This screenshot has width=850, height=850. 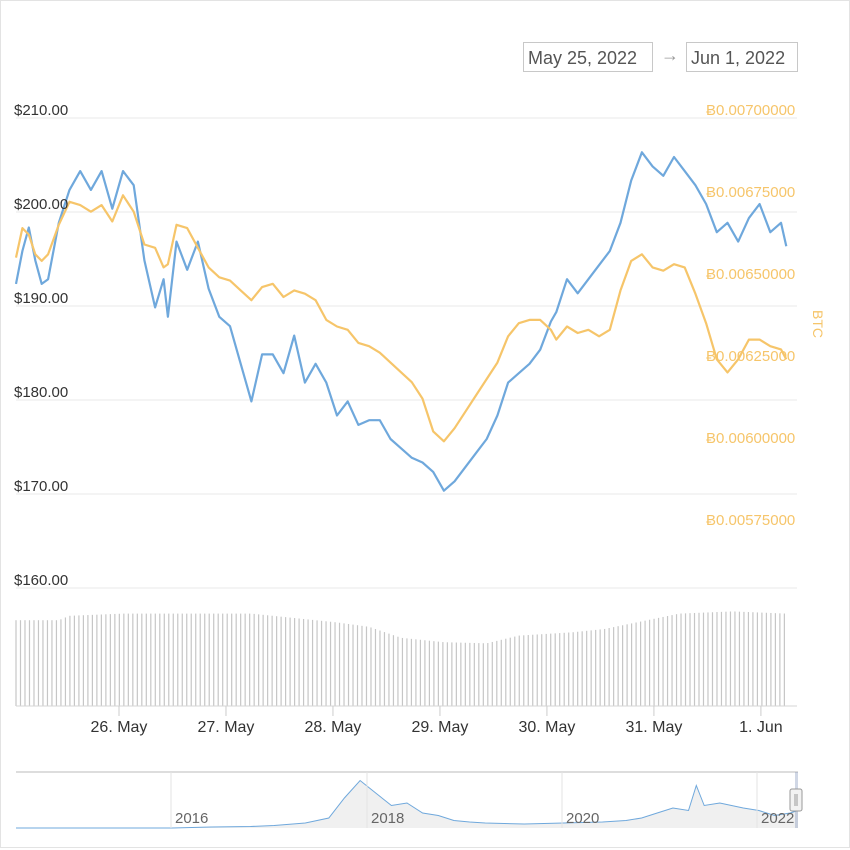 I want to click on btc-tick-label: Ƀ0.00650000, so click(x=750, y=274).